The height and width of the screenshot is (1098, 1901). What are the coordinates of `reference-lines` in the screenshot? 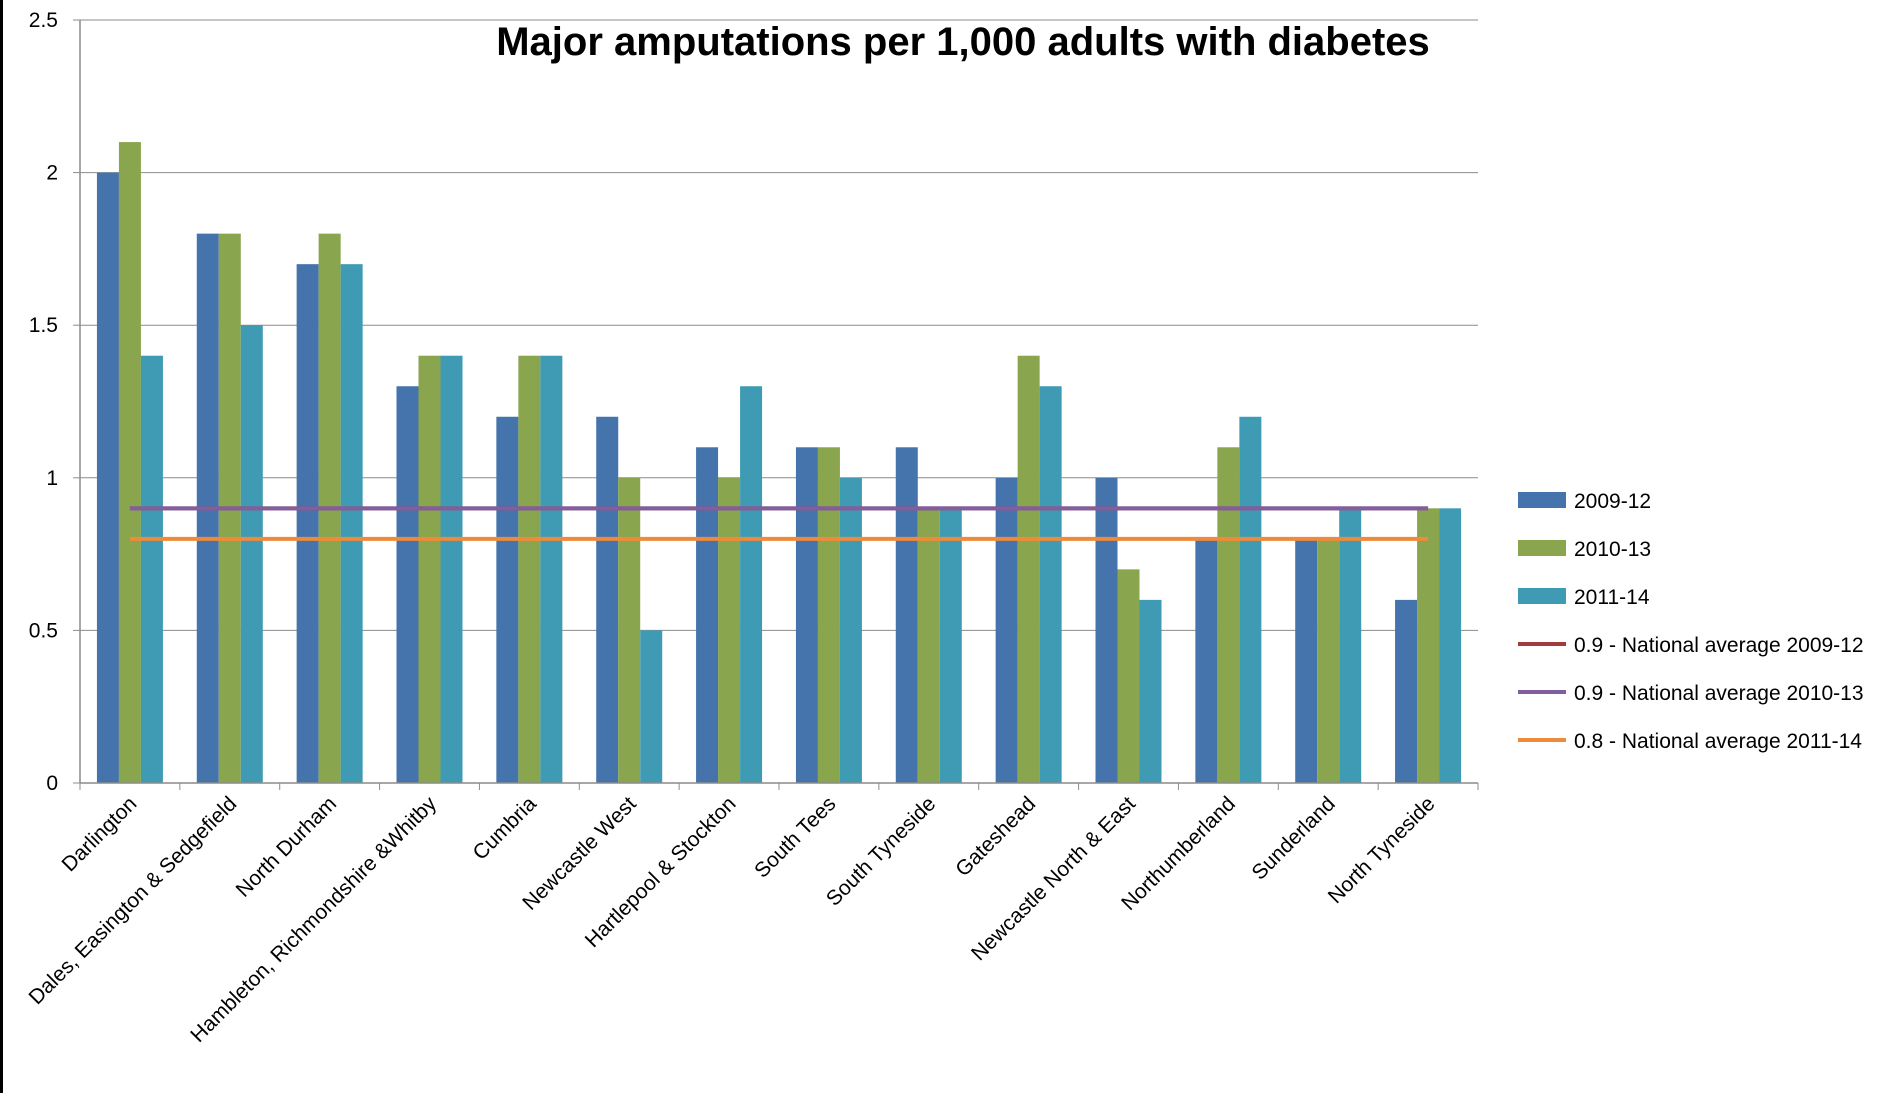 It's located at (779, 523).